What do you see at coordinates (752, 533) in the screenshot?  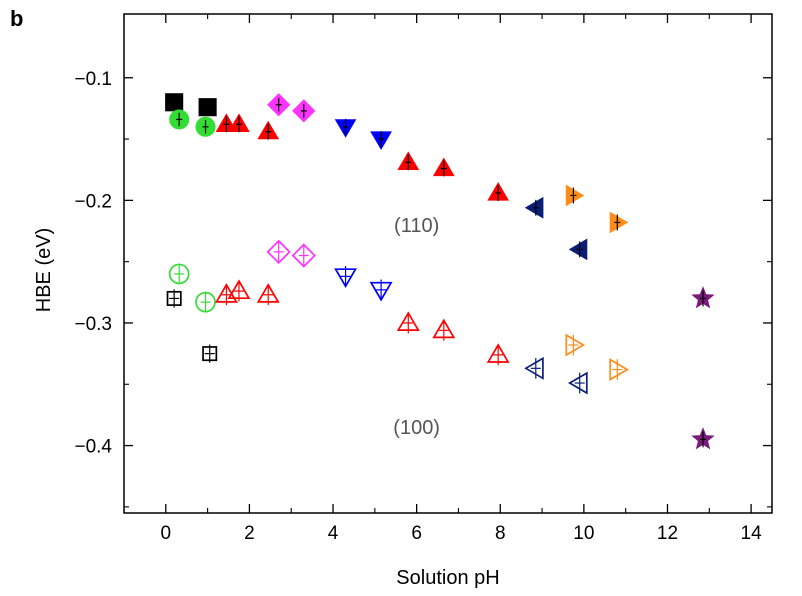 I see `x-tick-label: 14` at bounding box center [752, 533].